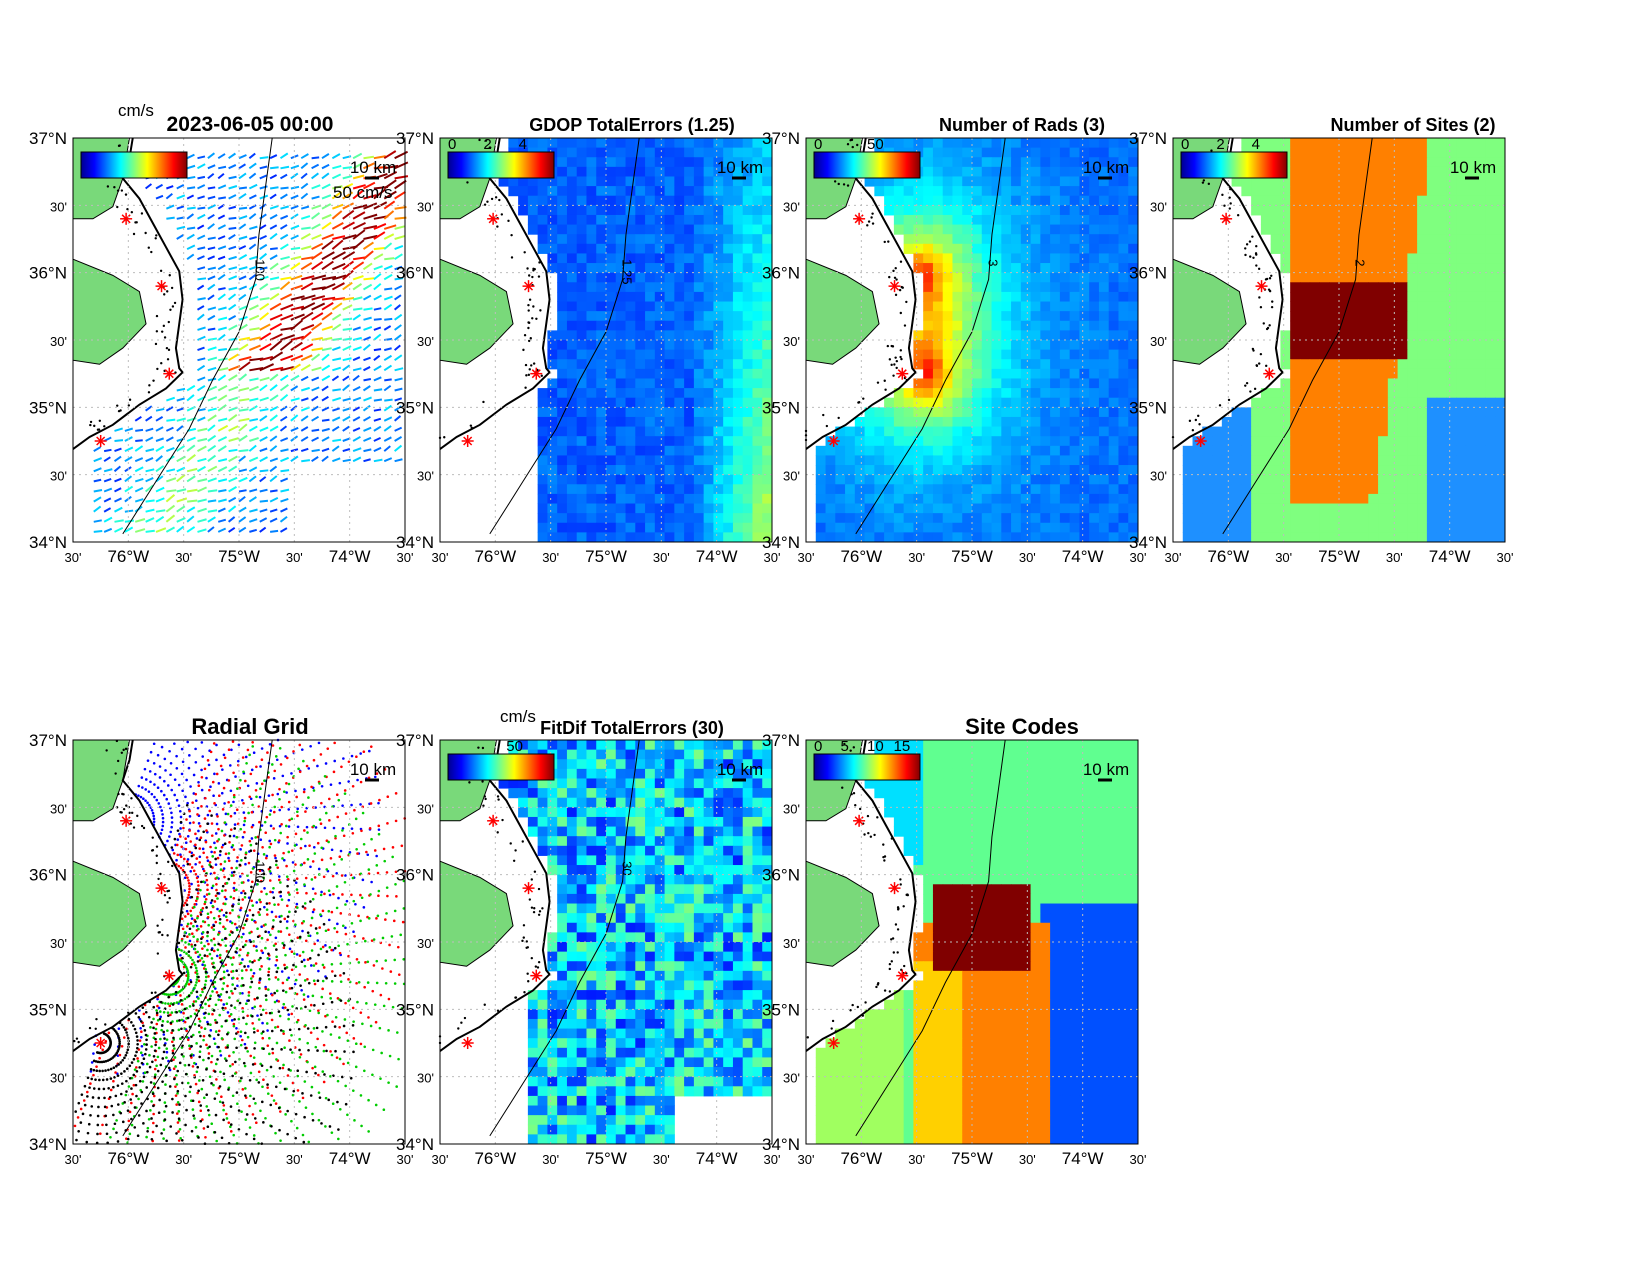  I want to click on contour-label: 100, so click(260, 872).